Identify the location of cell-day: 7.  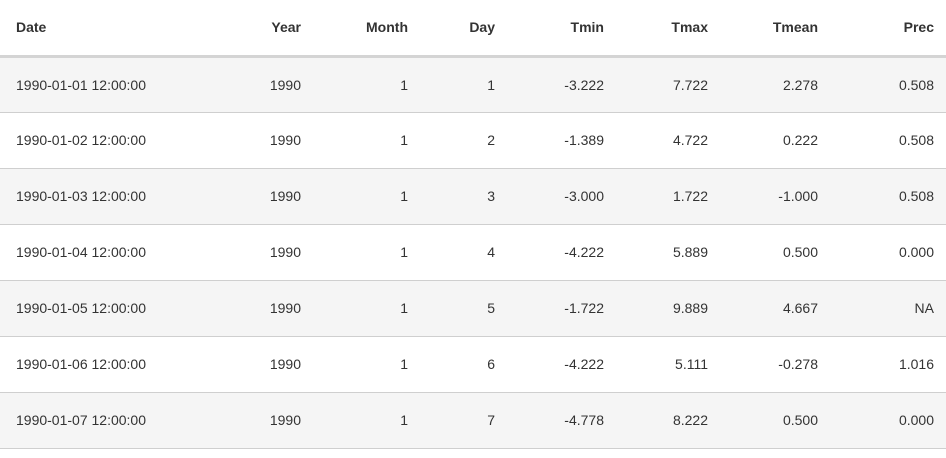
(491, 420).